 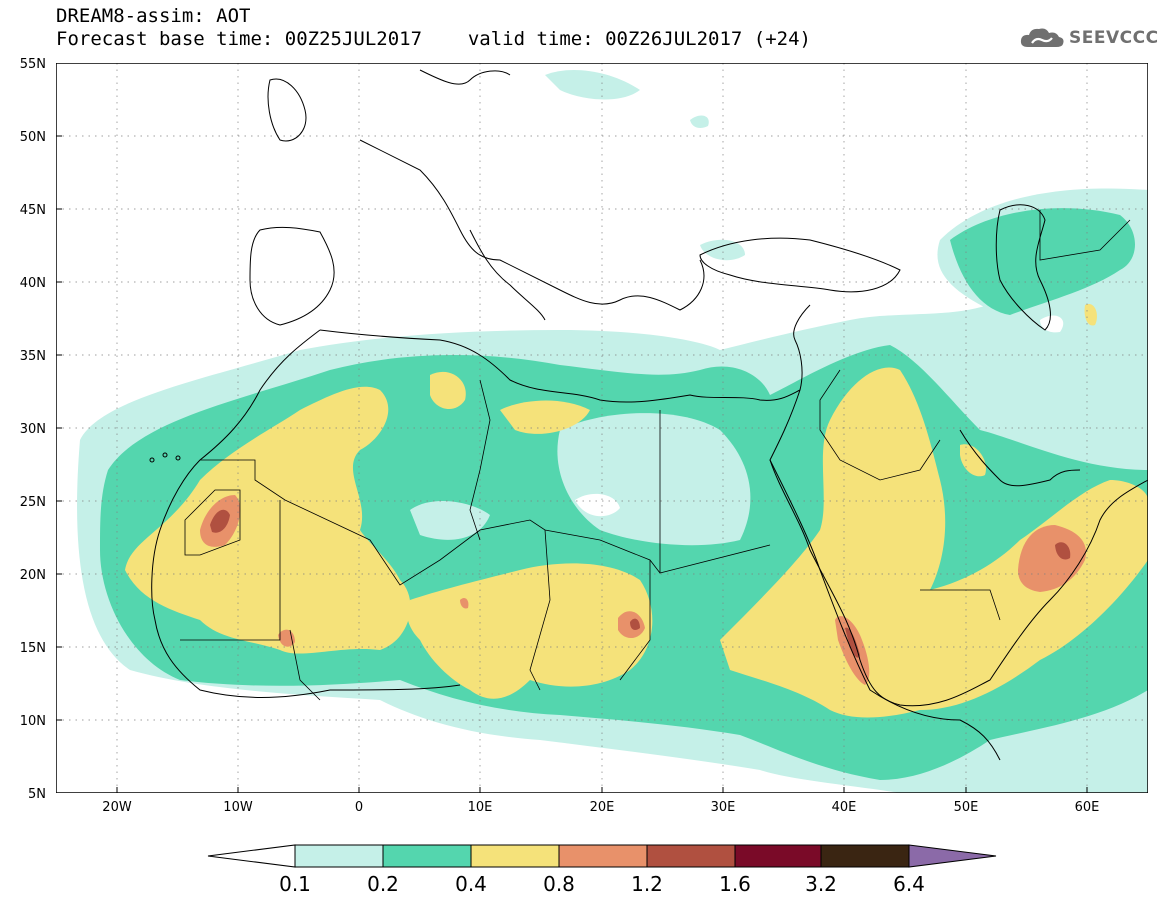 What do you see at coordinates (1042, 37) in the screenshot?
I see `cloud-icon` at bounding box center [1042, 37].